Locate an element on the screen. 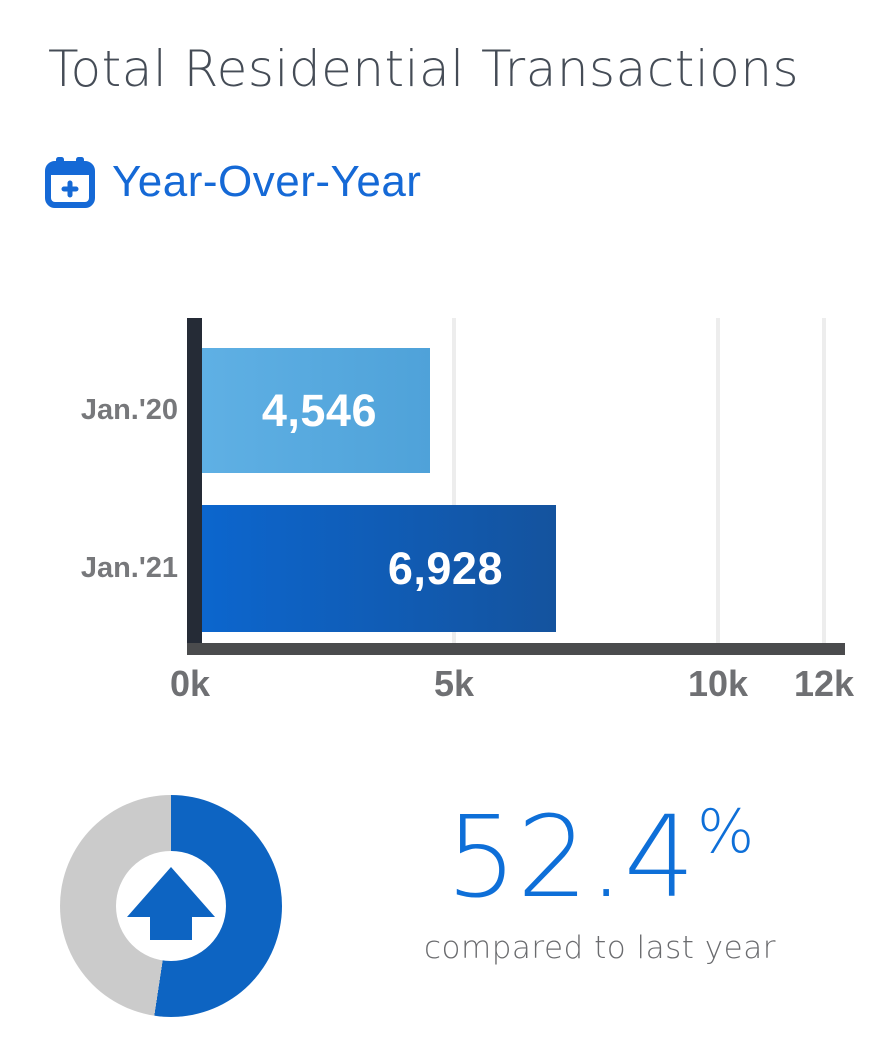 The width and height of the screenshot is (891, 1049). stat-caption: compared to last year is located at coordinates (600, 948).